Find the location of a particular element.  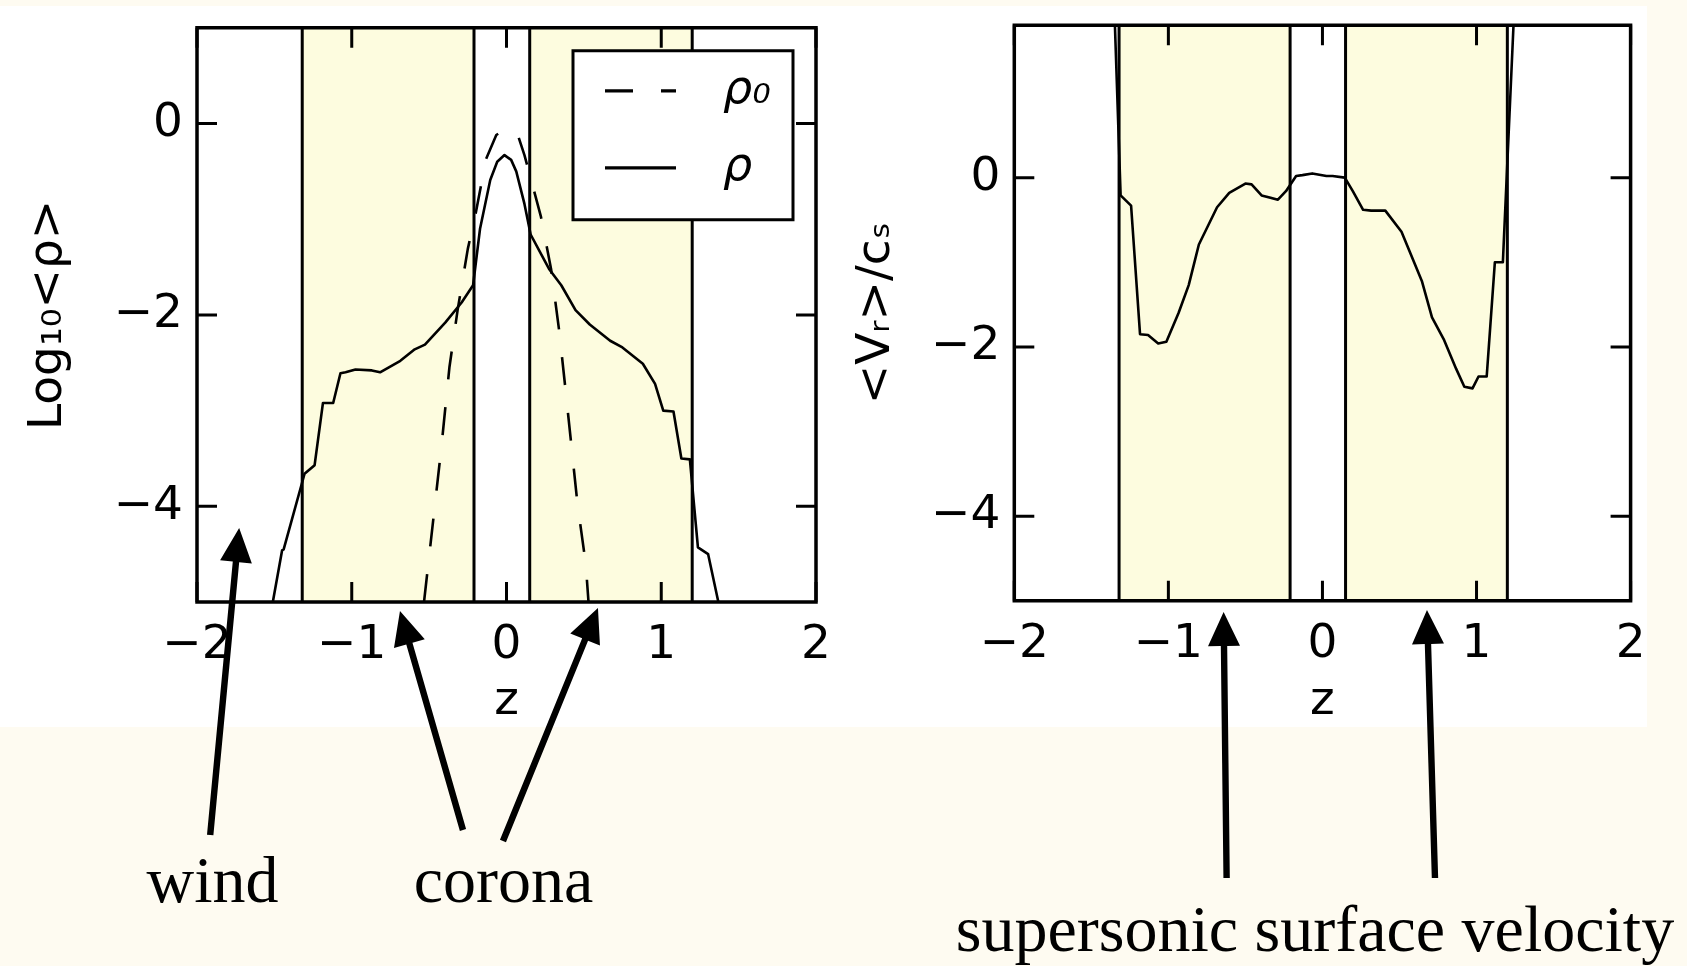

x-tick-label: −2 is located at coordinates (1014, 641).